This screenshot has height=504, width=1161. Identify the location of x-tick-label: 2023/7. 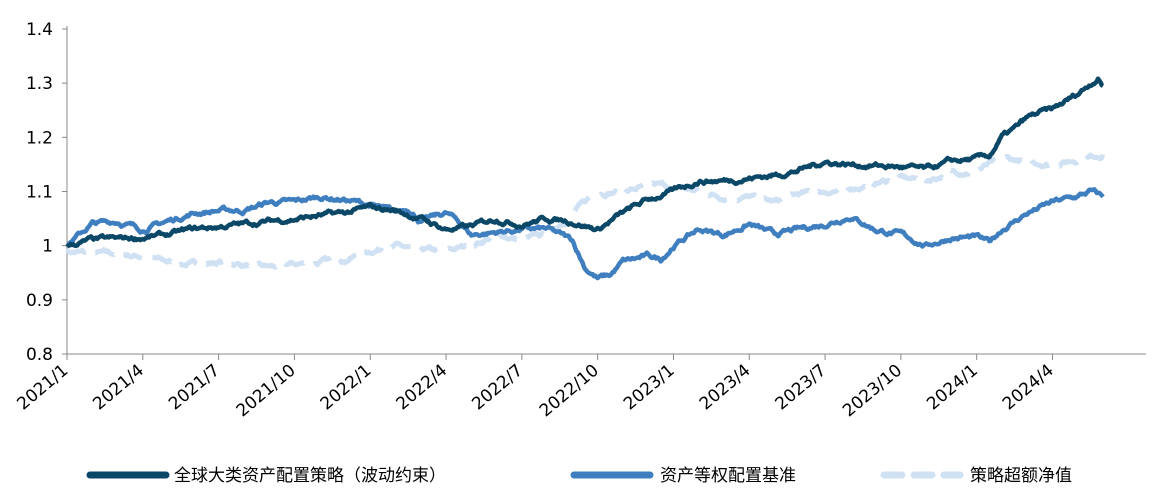
(801, 388).